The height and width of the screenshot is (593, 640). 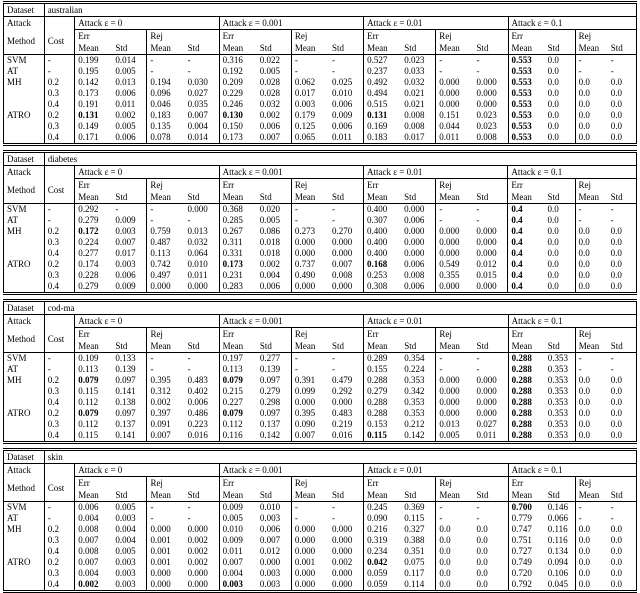 I want to click on value-cell: 0.388, so click(x=414, y=540).